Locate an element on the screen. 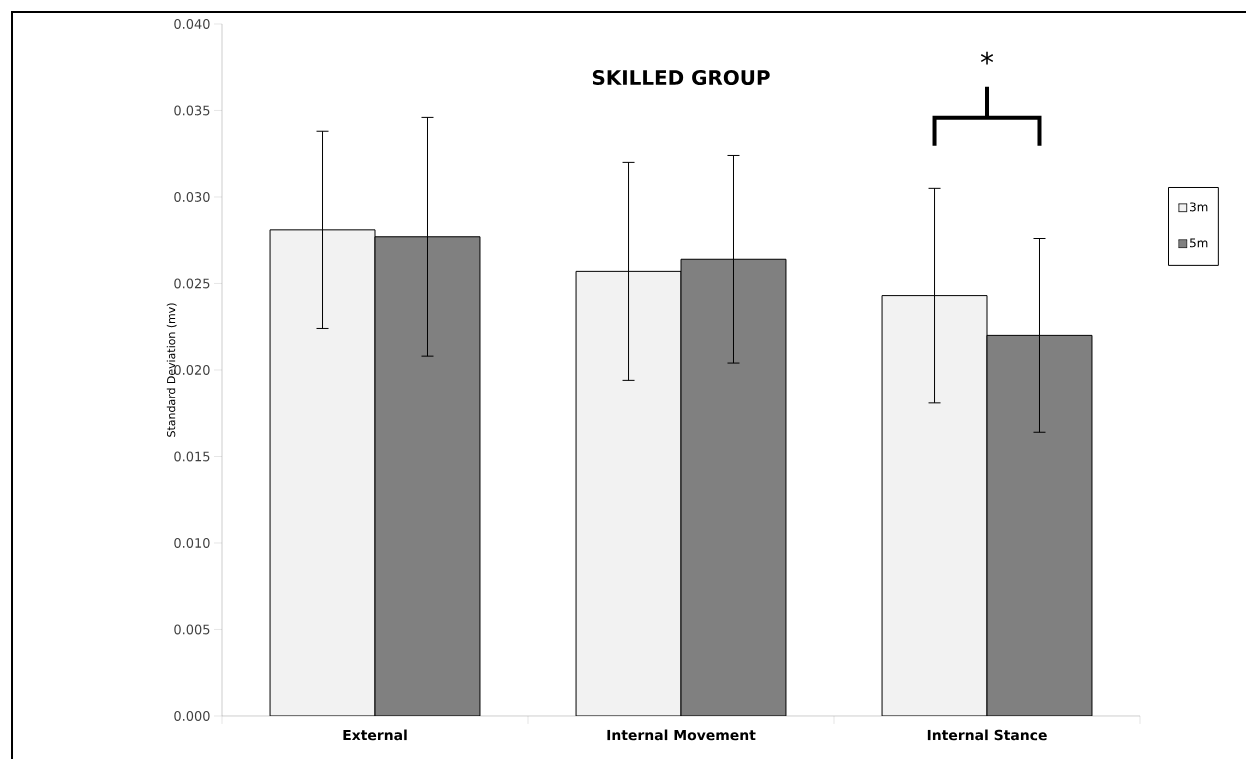  x-tick-label: External is located at coordinates (375, 735).